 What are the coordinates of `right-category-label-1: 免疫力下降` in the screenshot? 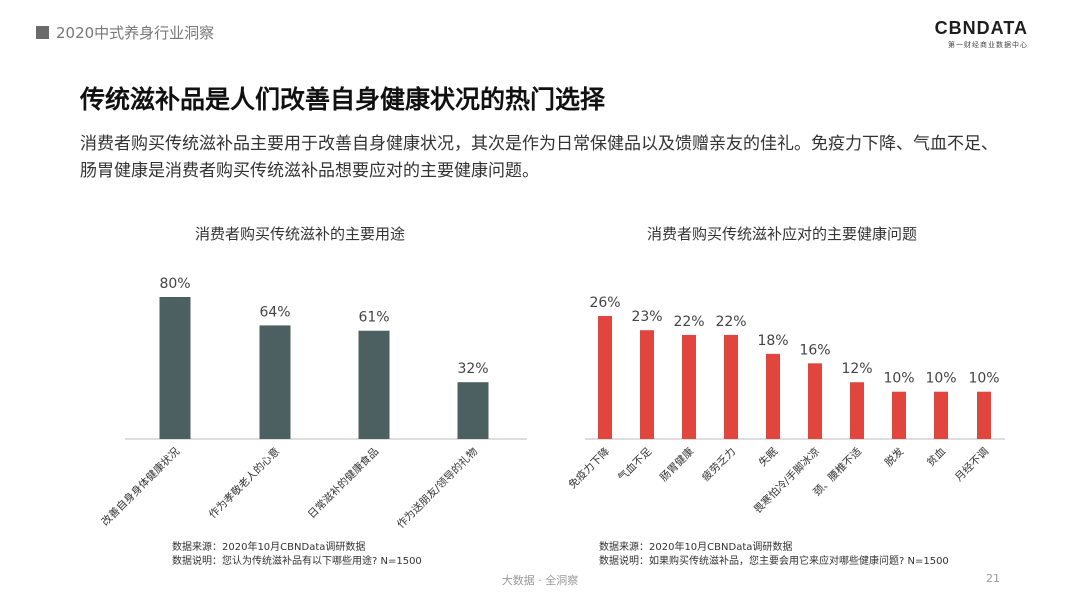 It's located at (589, 468).